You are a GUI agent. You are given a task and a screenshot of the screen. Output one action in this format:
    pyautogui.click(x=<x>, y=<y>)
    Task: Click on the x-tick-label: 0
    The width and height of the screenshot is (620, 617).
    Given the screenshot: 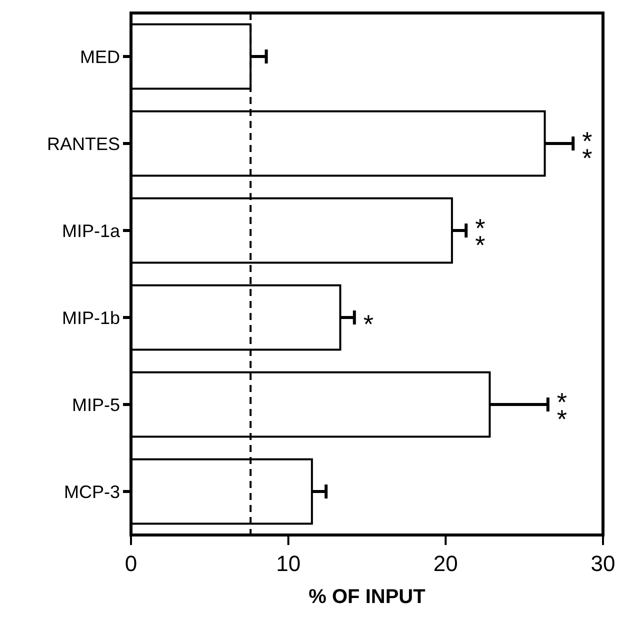 What is the action you would take?
    pyautogui.click(x=131, y=563)
    